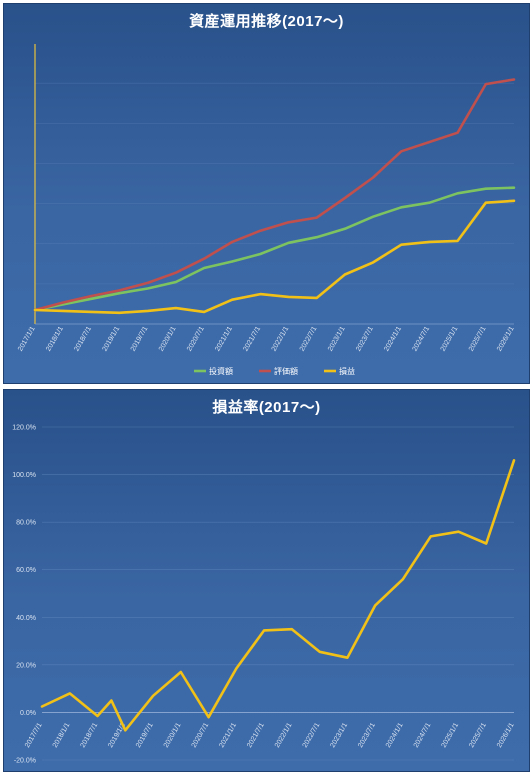  I want to click on y-tick-label: -20.0%, so click(25, 761).